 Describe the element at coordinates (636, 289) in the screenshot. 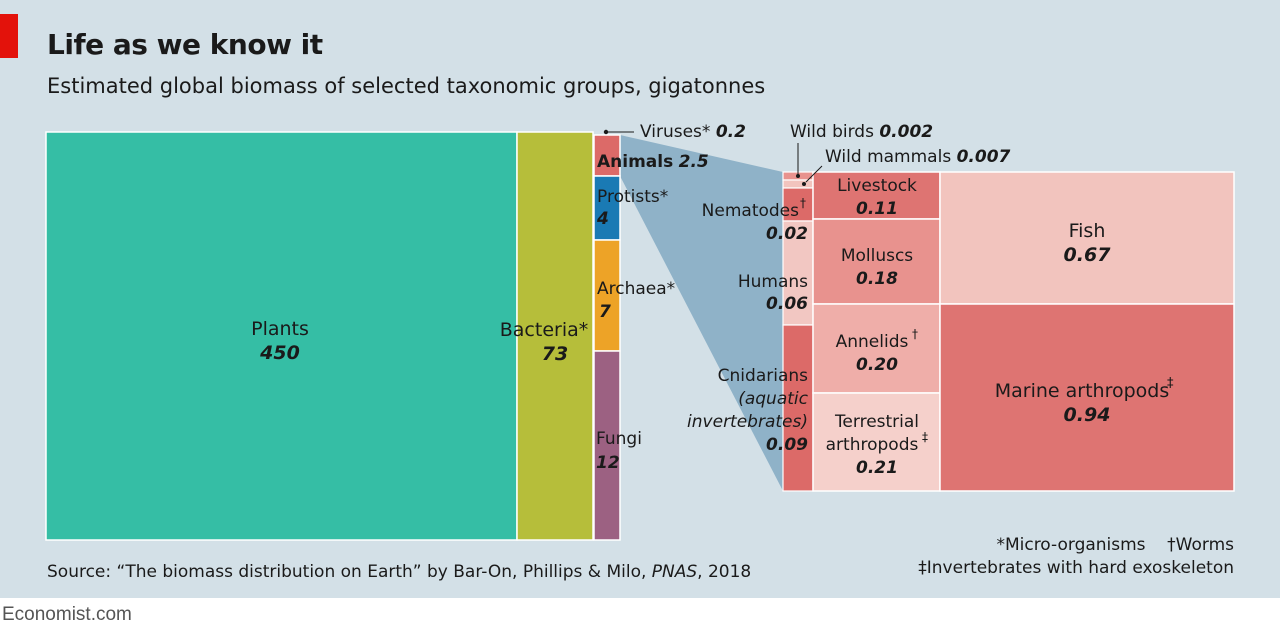

I see `archaea-label: Archaea*` at that location.